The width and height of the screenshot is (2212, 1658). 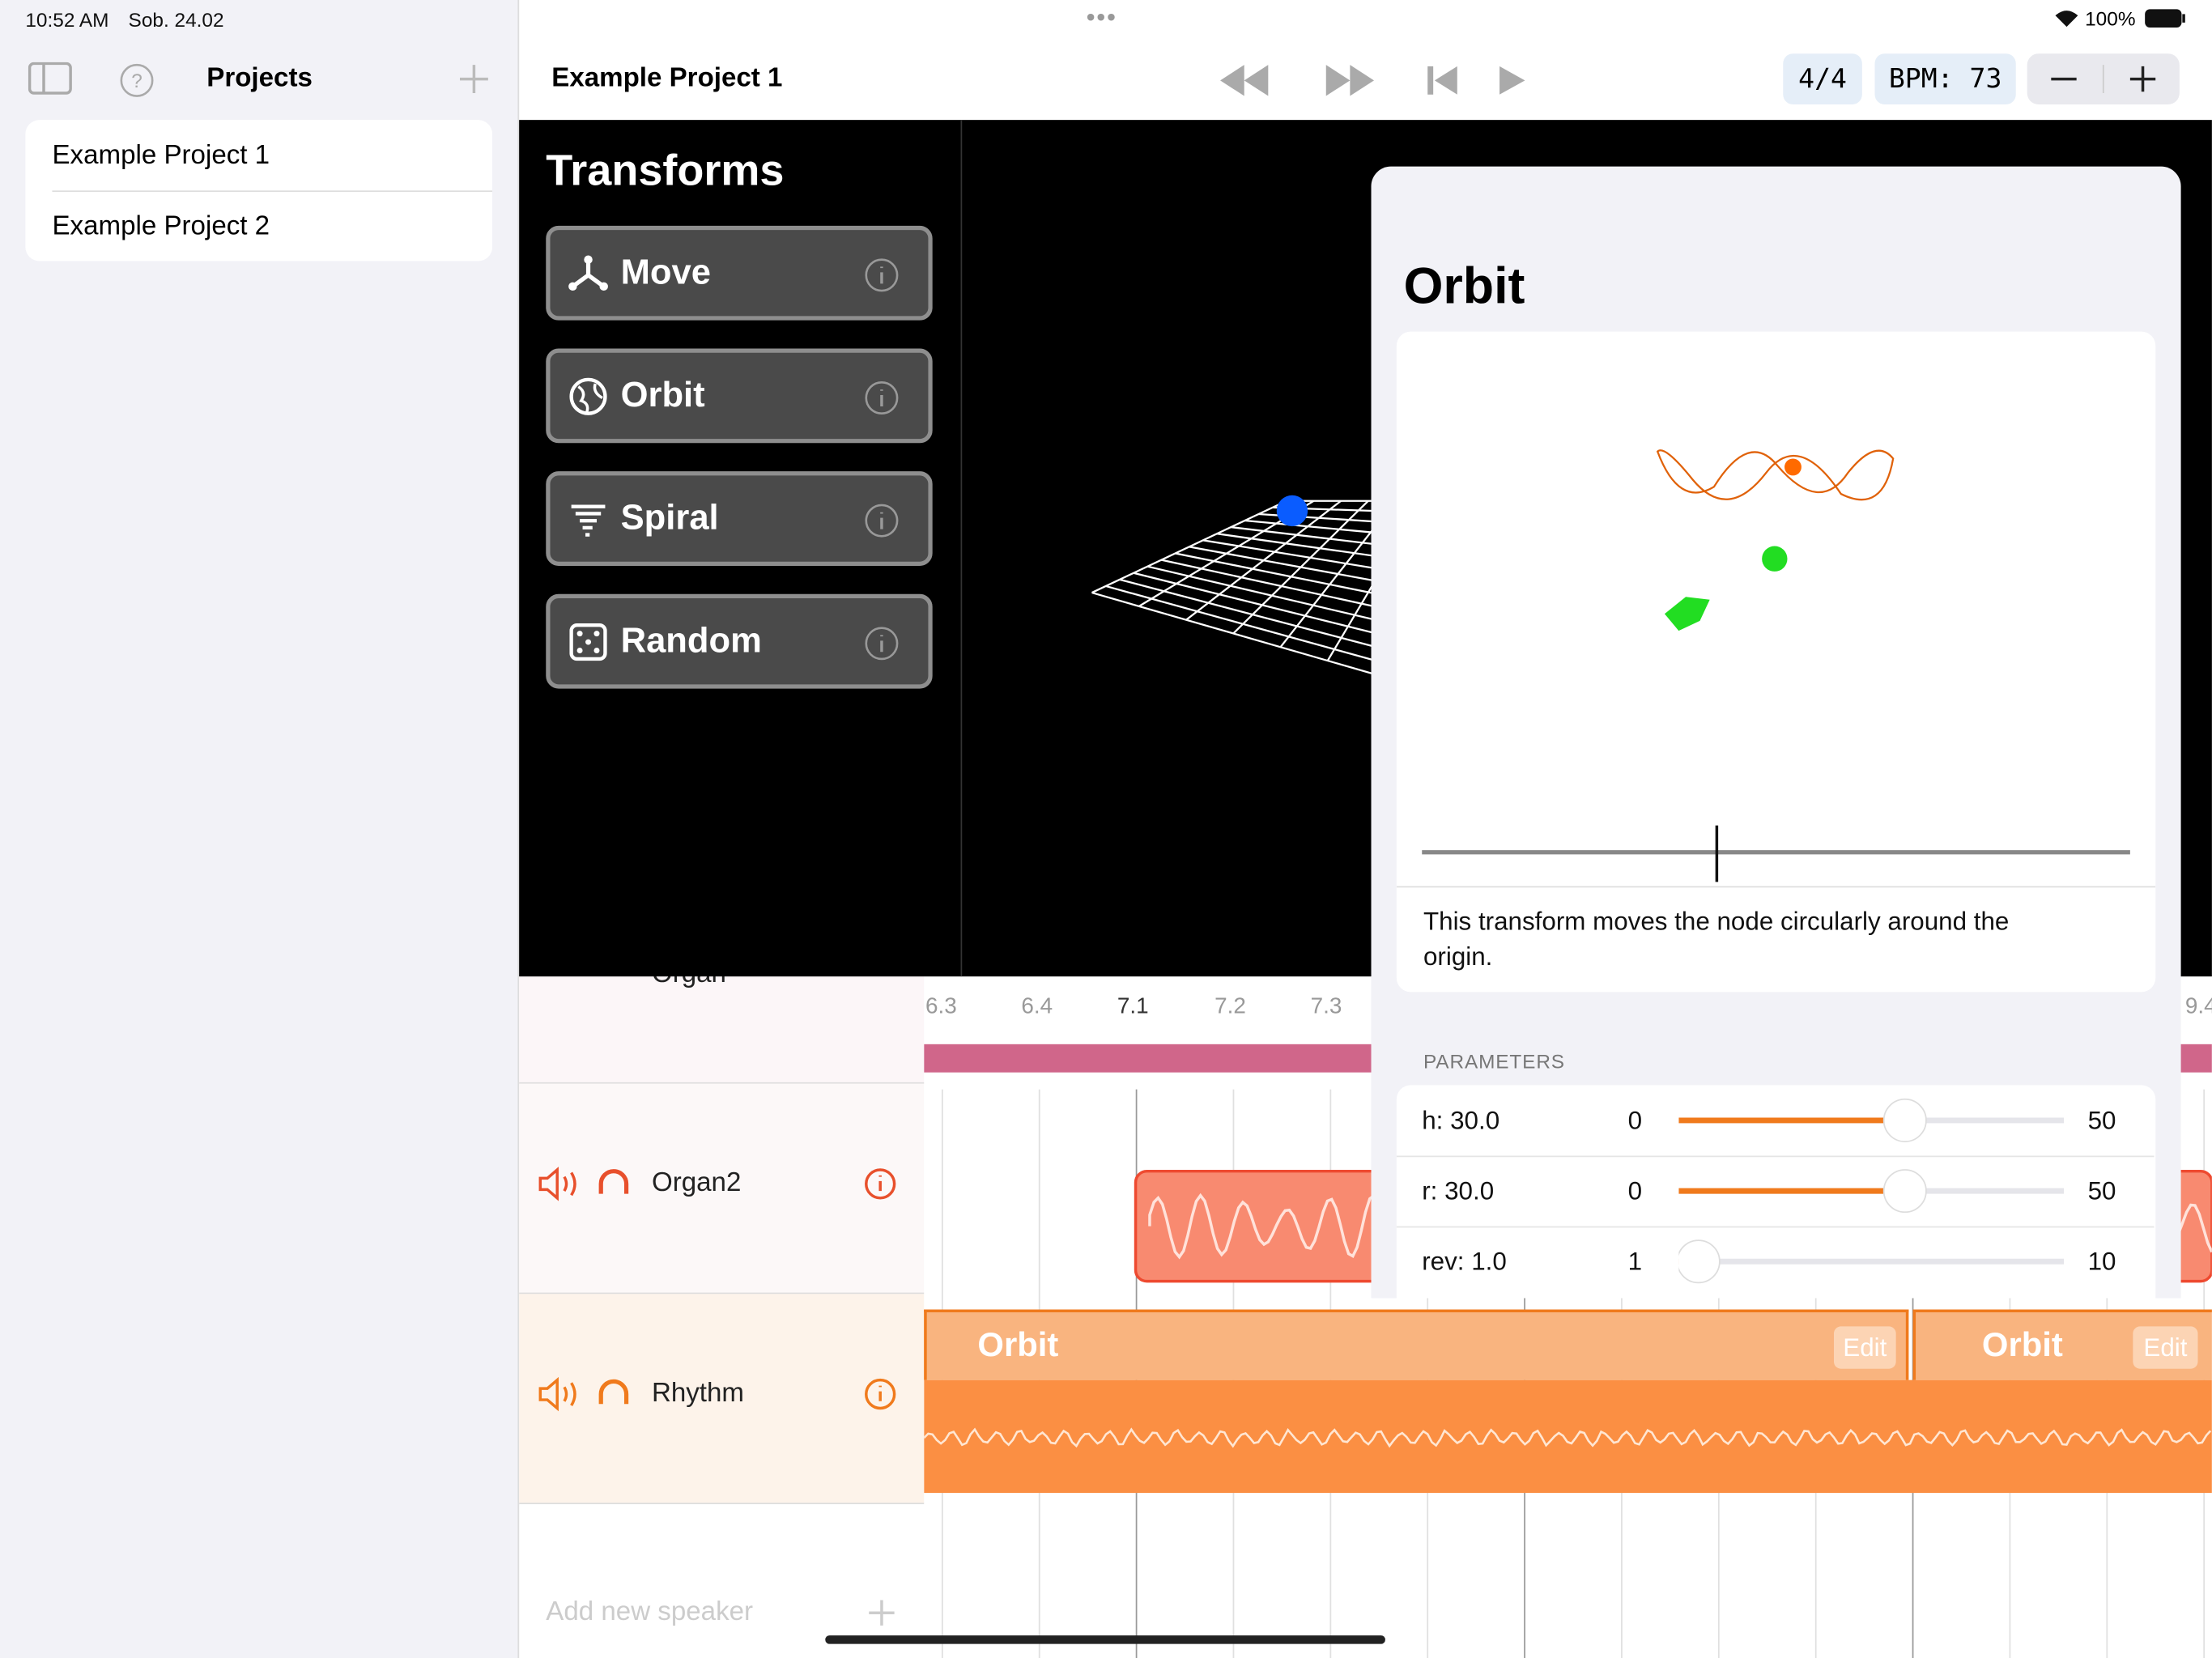 I want to click on track-row: Rhythm, so click(x=722, y=1399).